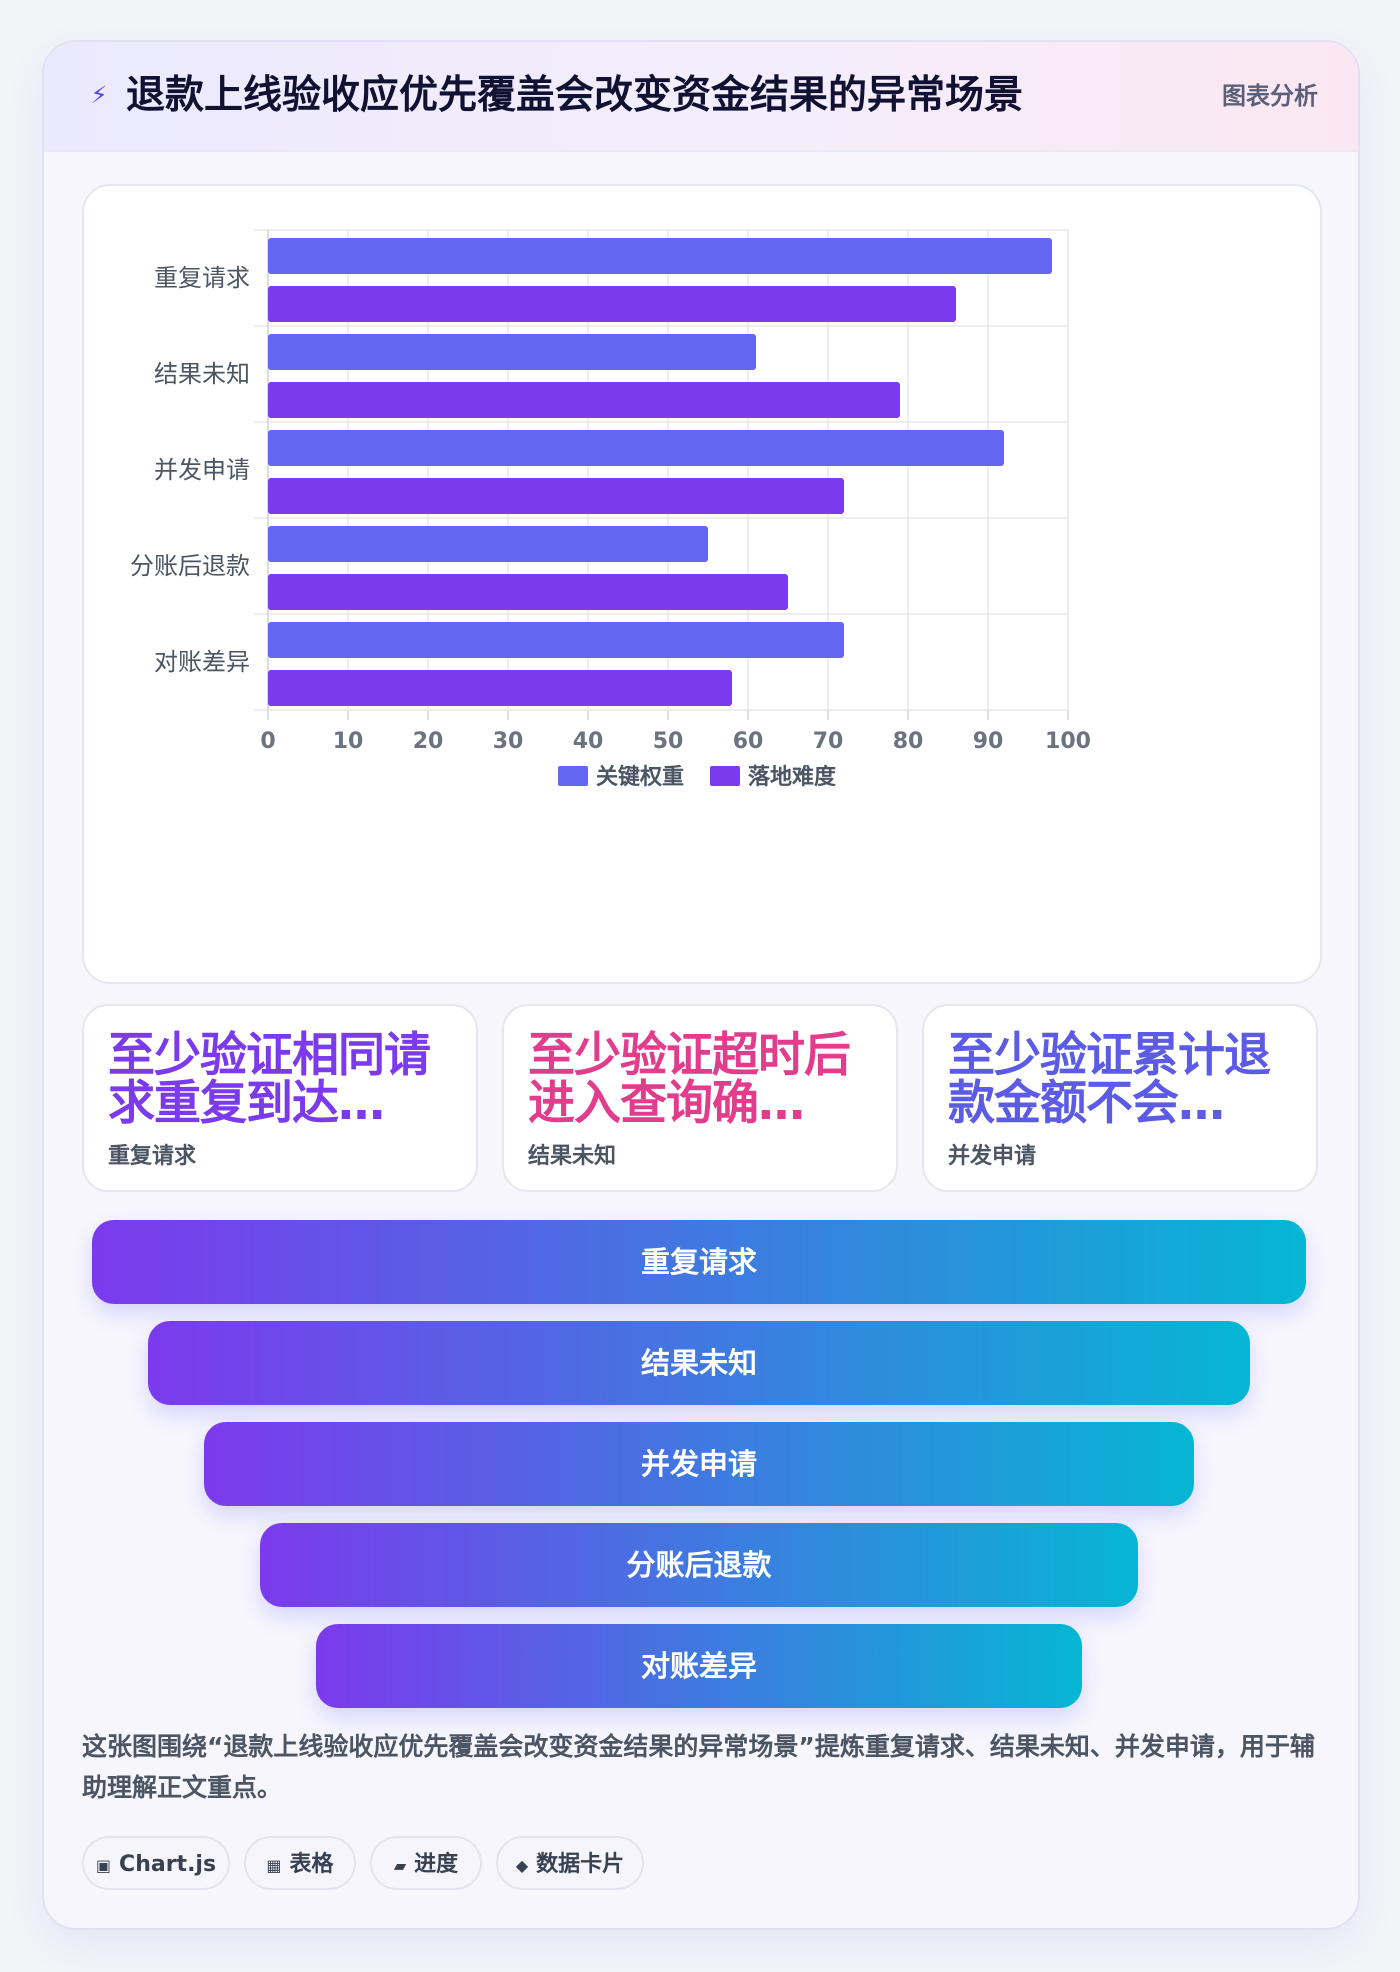 This screenshot has width=1400, height=1972. What do you see at coordinates (988, 741) in the screenshot?
I see `x-tick-label: 90` at bounding box center [988, 741].